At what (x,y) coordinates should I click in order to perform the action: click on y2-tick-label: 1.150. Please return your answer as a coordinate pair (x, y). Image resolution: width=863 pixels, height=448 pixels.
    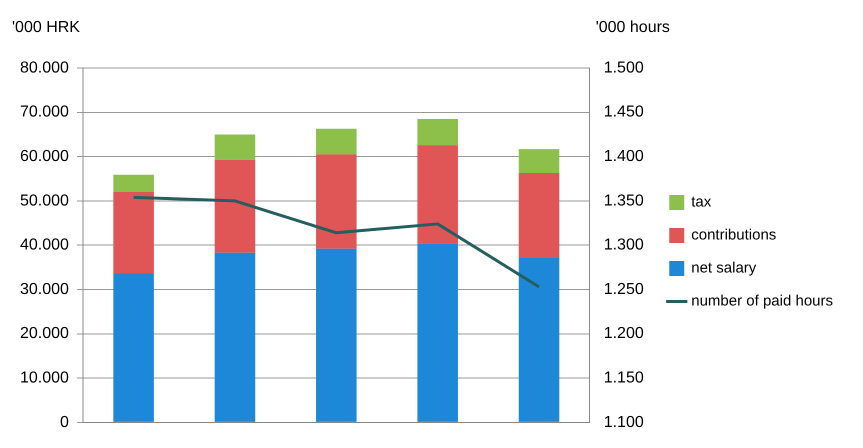
    Looking at the image, I should click on (624, 378).